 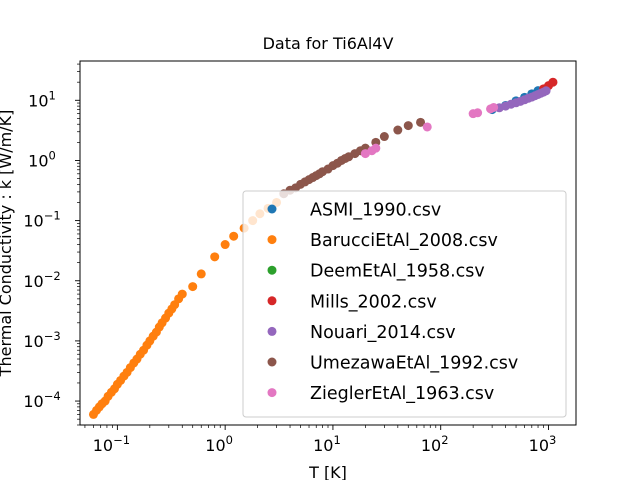 What do you see at coordinates (327, 471) in the screenshot?
I see `x-axis-label: T [K]` at bounding box center [327, 471].